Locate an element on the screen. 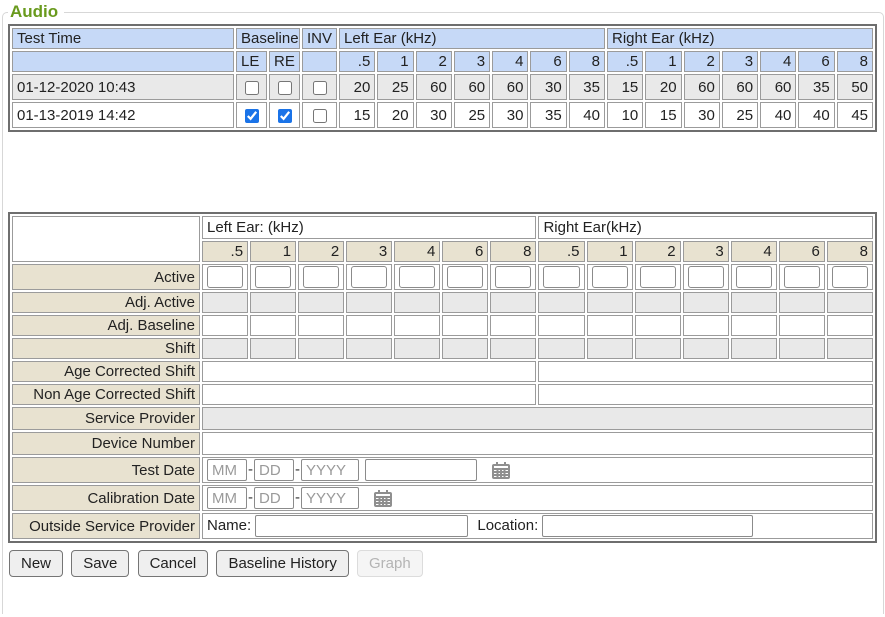 Image resolution: width=885 pixels, height=617 pixels. device-number-cell is located at coordinates (537, 443).